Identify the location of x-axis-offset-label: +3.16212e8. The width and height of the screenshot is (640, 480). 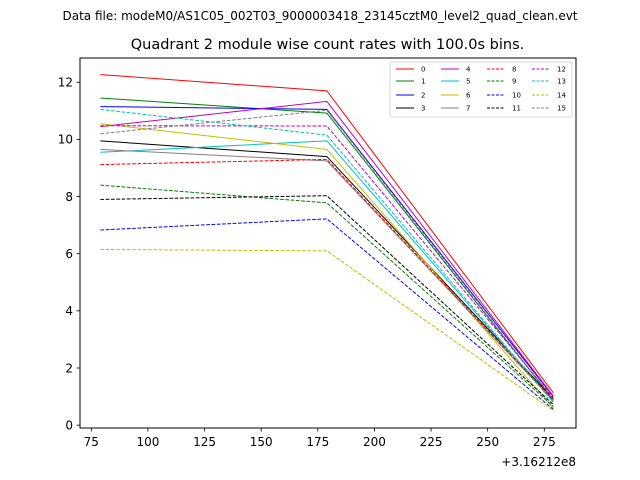
(538, 462).